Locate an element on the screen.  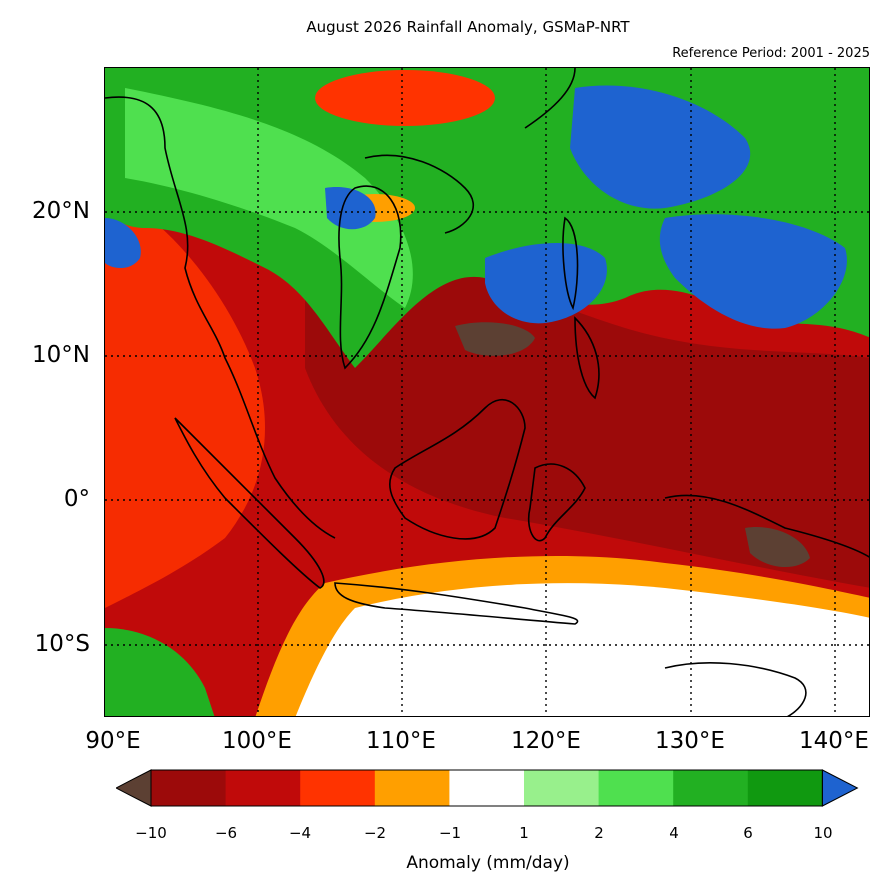
anomaly-blue-east is located at coordinates (753, 271).